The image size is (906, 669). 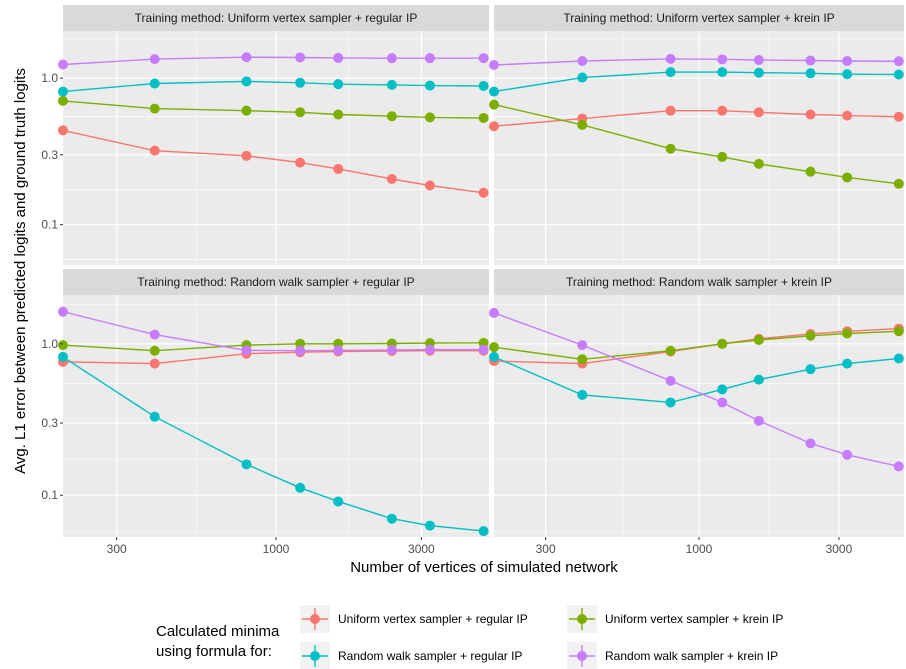 I want to click on legend-label: Random walk sampler + krein IP, so click(x=691, y=656).